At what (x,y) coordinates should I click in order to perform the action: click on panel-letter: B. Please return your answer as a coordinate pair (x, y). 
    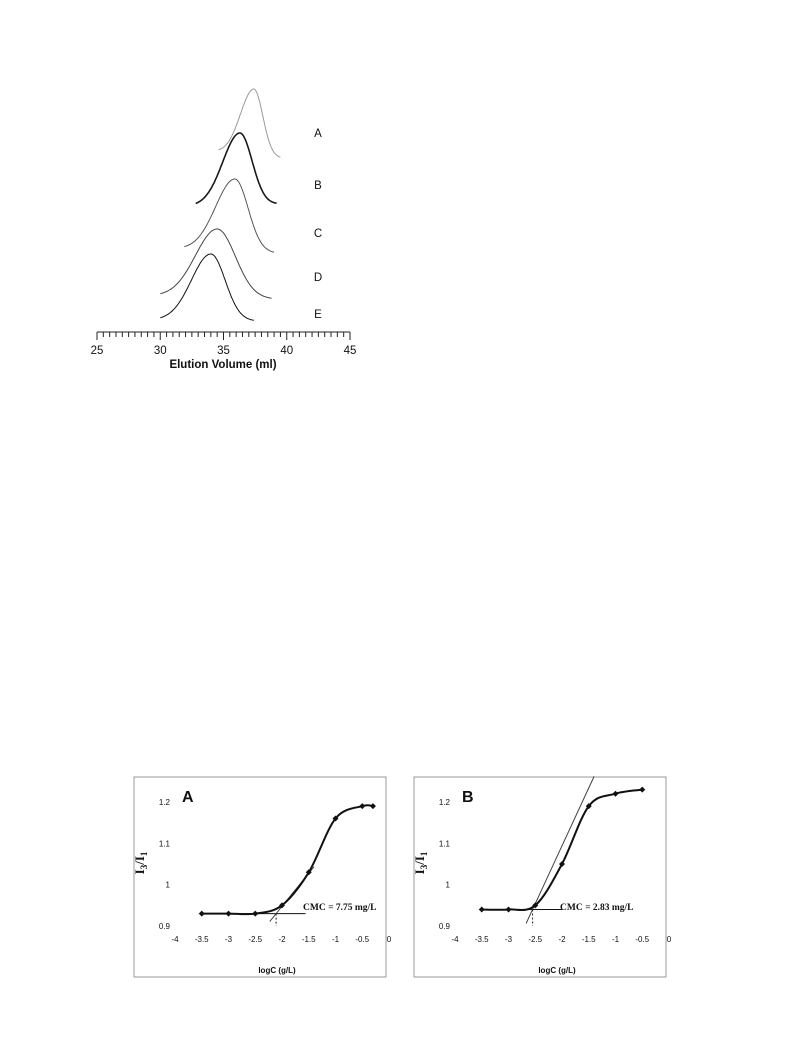
    Looking at the image, I should click on (468, 797).